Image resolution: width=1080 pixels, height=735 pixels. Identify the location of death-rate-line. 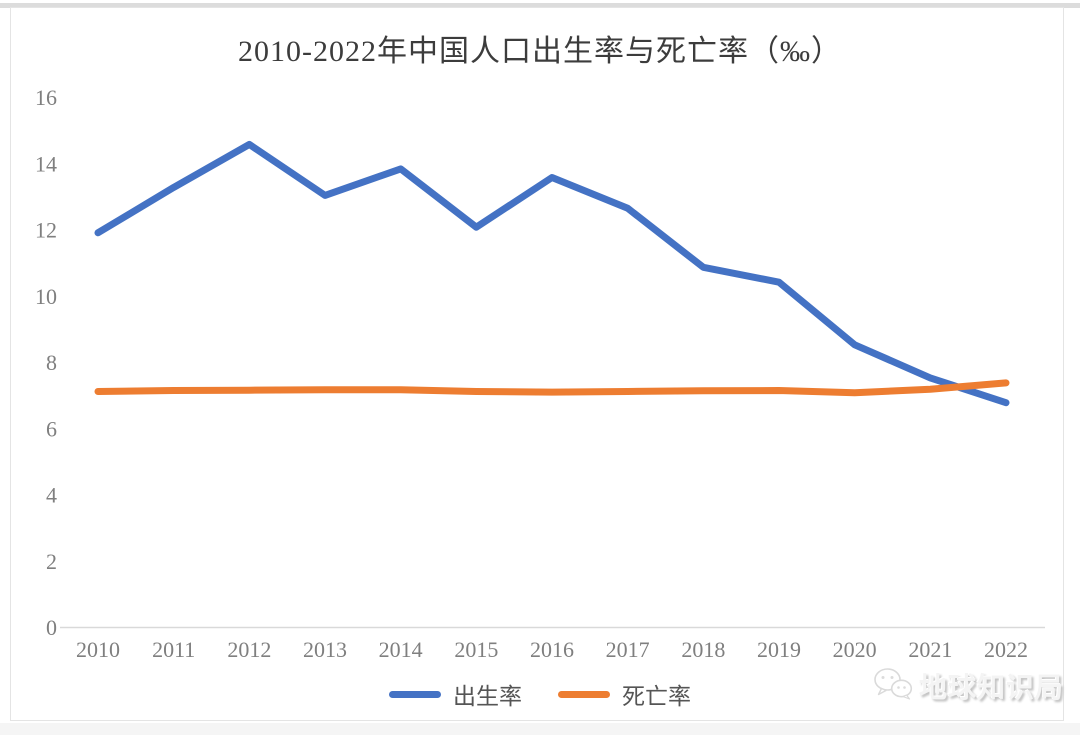
(552, 388).